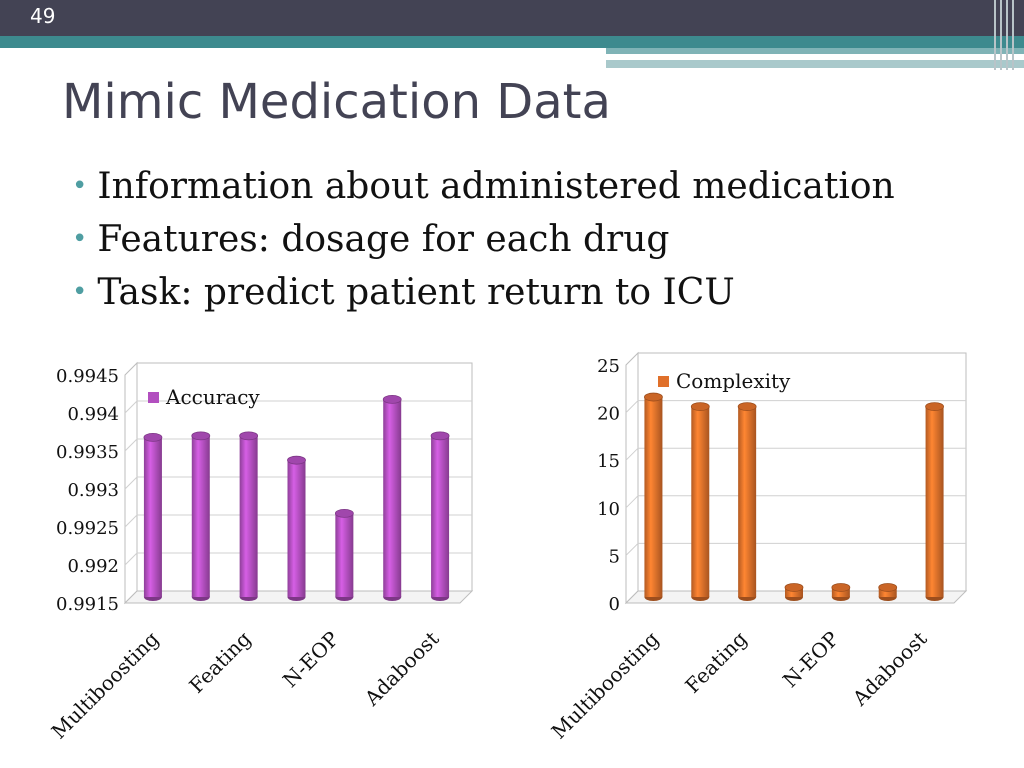 This screenshot has height=768, width=1024. Describe the element at coordinates (336, 102) in the screenshot. I see `slide-title: Mimic Medication Data` at that location.